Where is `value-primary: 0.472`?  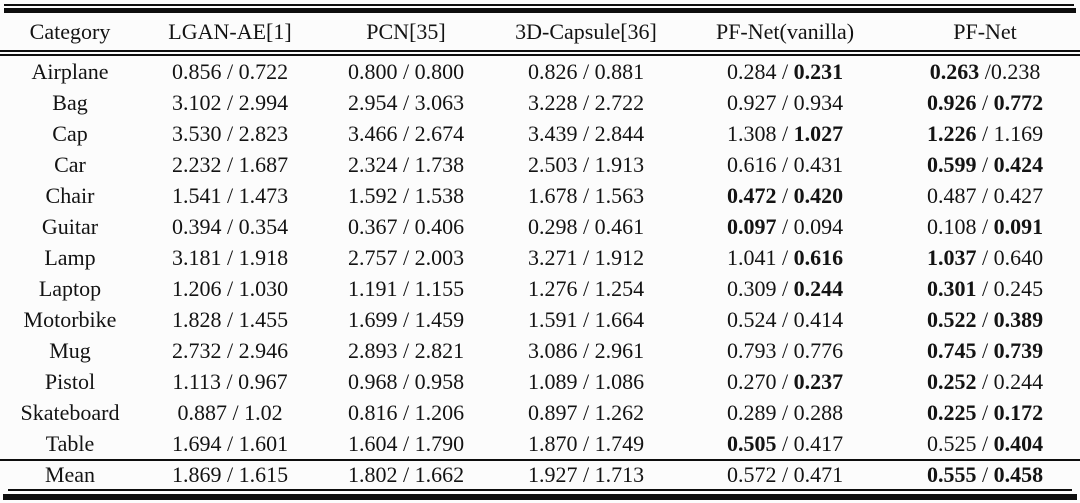
value-primary: 0.472 is located at coordinates (751, 195).